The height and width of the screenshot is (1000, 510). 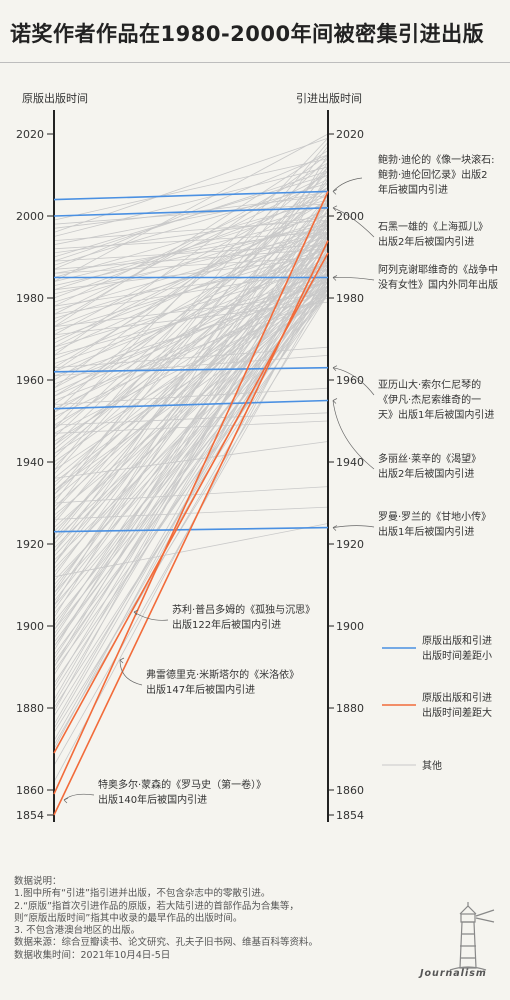 I want to click on left-axis-tick-label: 1860, so click(x=30, y=790).